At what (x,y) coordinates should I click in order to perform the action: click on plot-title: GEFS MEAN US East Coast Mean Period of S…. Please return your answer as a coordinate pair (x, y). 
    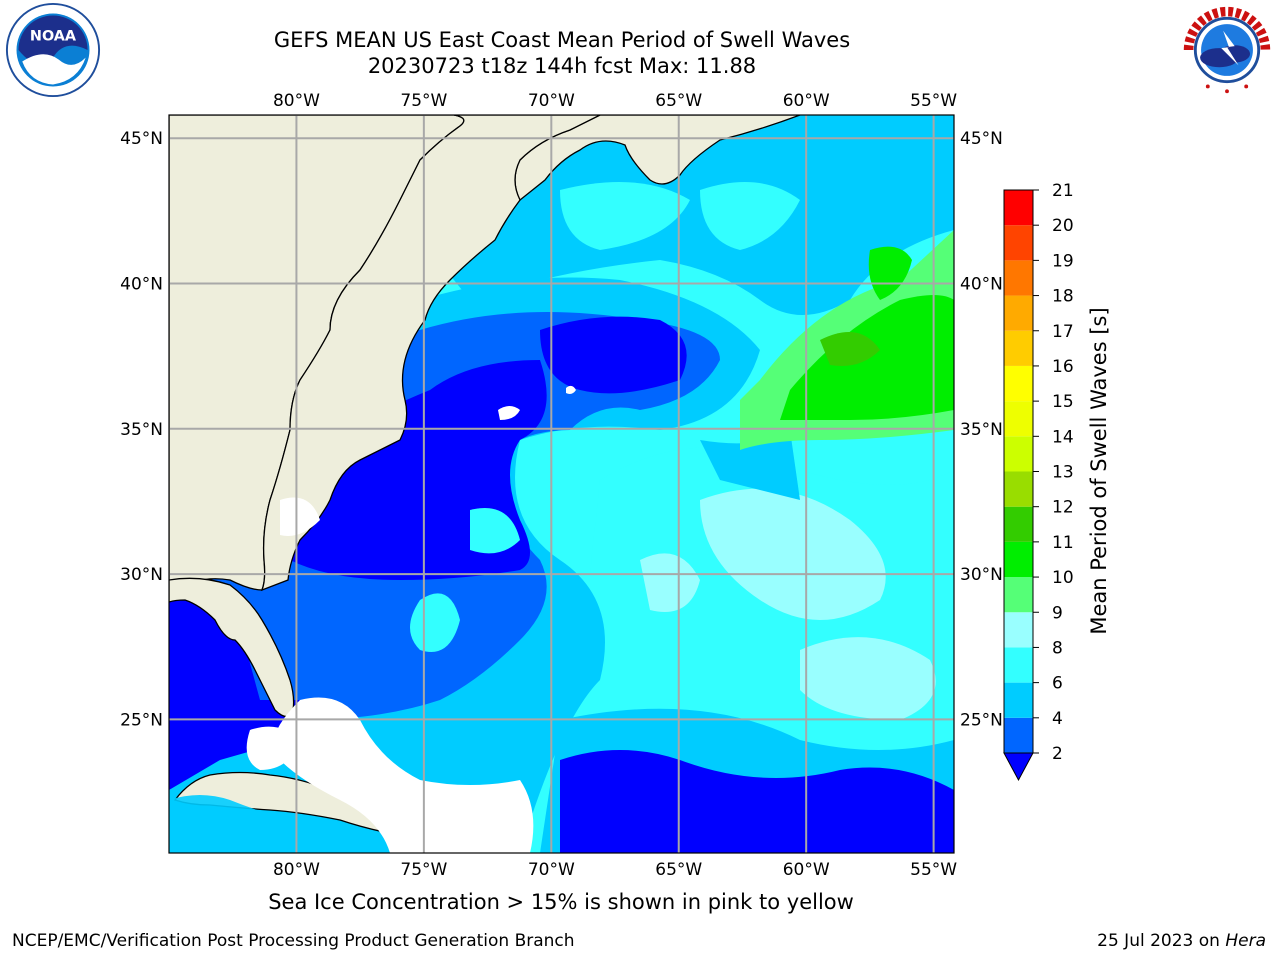
    Looking at the image, I should click on (562, 40).